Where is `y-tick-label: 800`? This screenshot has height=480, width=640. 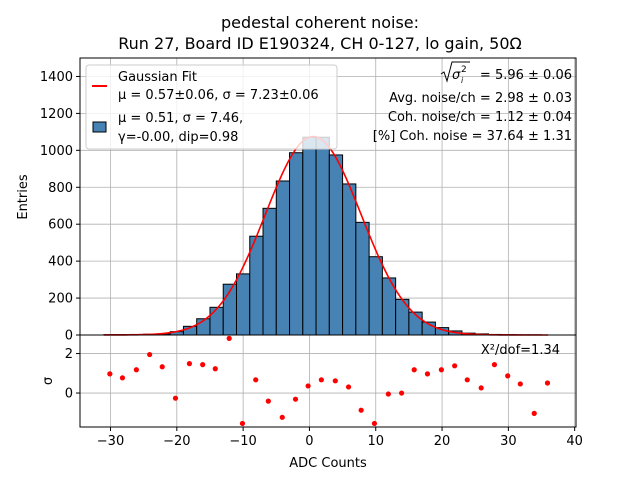
y-tick-label: 800 is located at coordinates (60, 188).